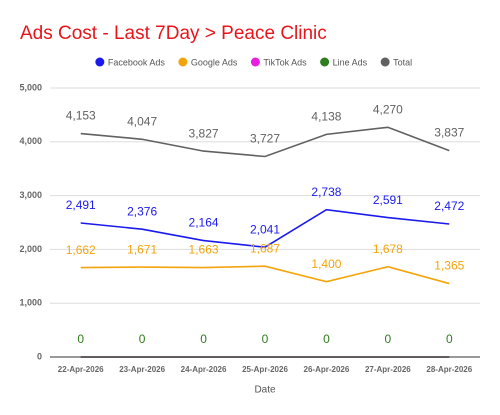  I want to click on data-label: 2,472, so click(449, 206).